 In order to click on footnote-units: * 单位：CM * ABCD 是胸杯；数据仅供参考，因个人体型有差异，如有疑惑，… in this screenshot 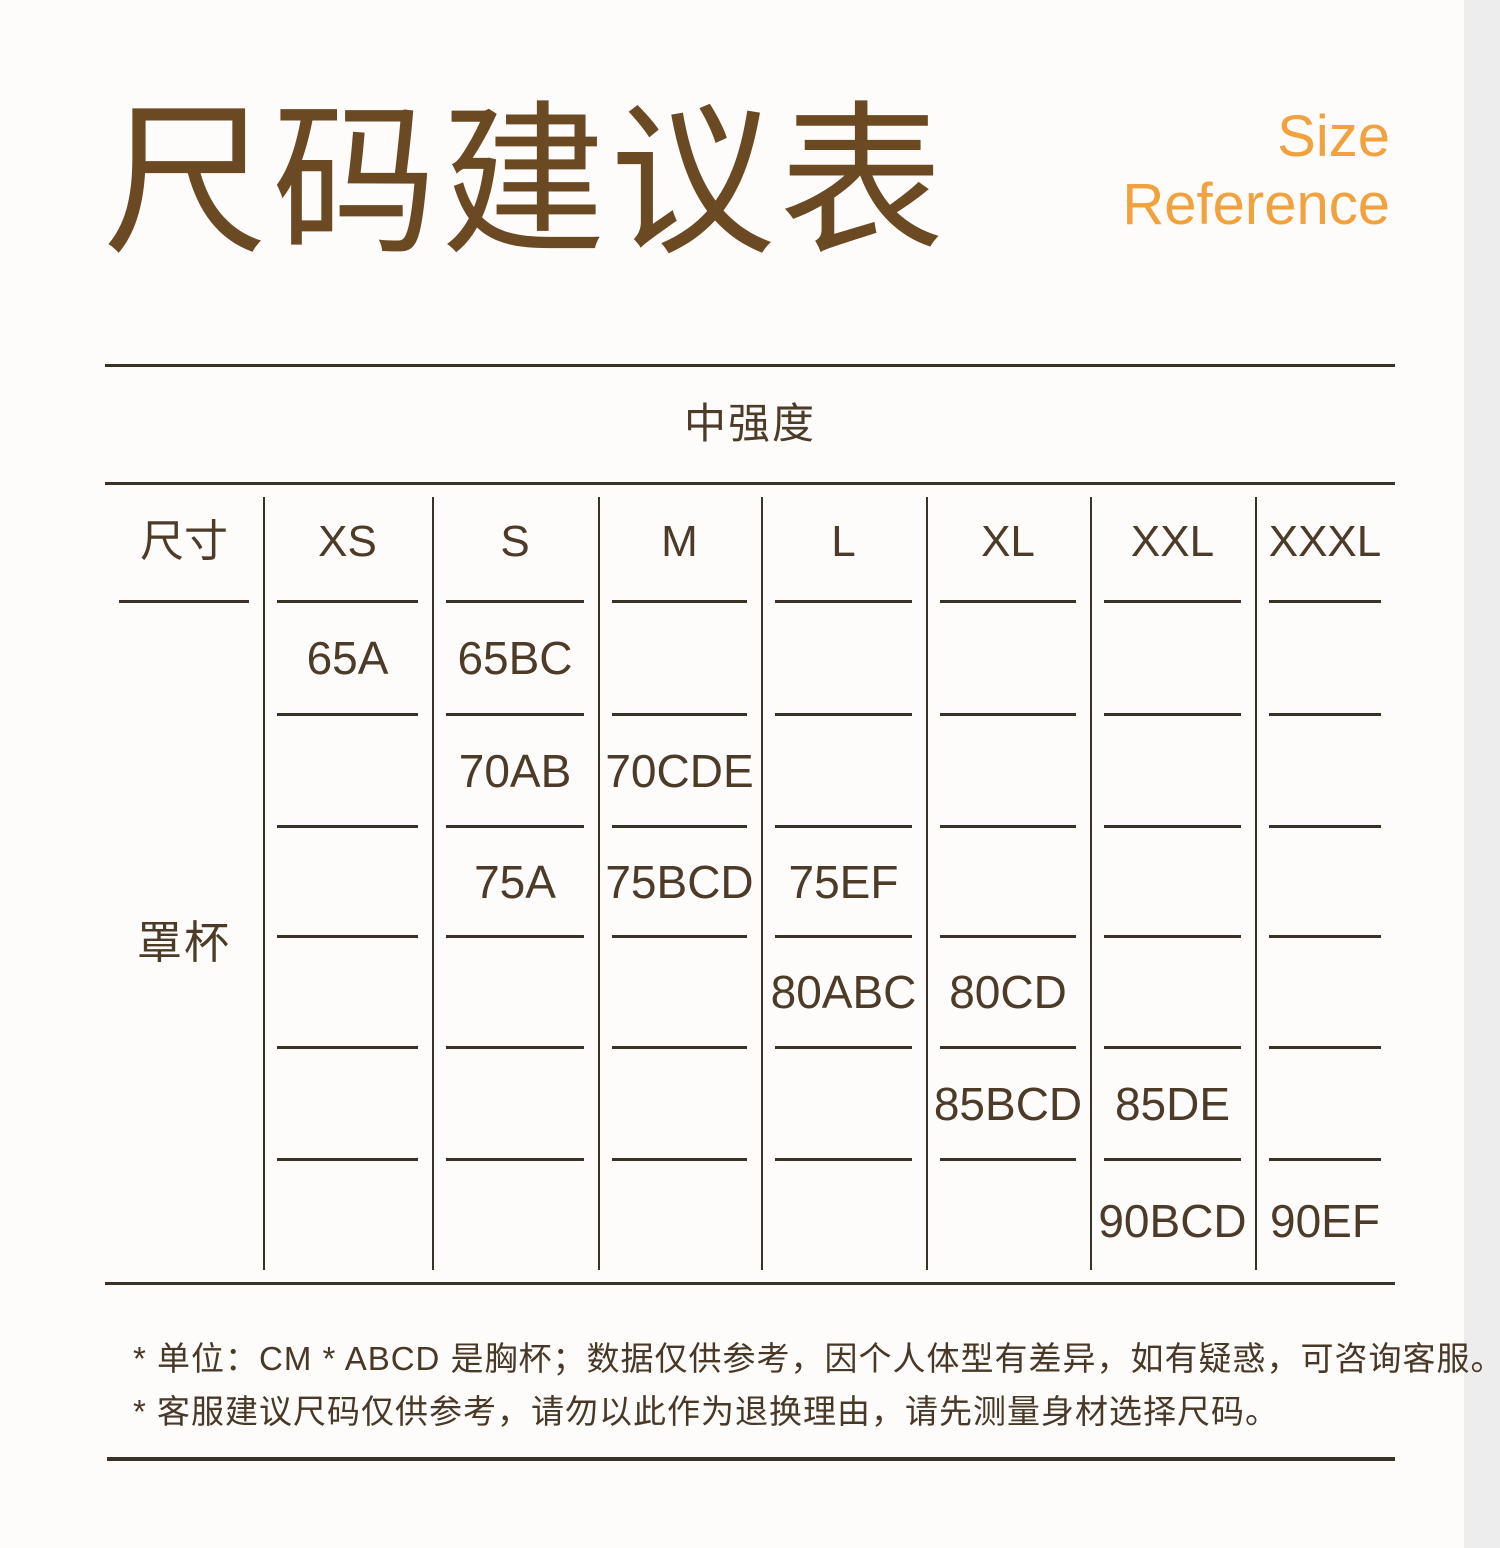, I will do `click(816, 1358)`.